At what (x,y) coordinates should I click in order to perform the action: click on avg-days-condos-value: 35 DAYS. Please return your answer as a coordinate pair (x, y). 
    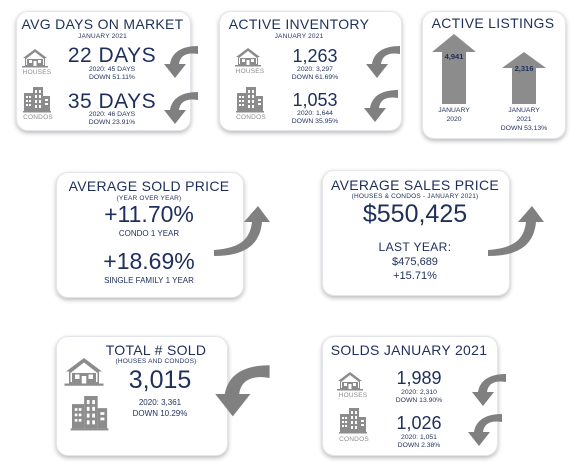
    Looking at the image, I should click on (112, 101).